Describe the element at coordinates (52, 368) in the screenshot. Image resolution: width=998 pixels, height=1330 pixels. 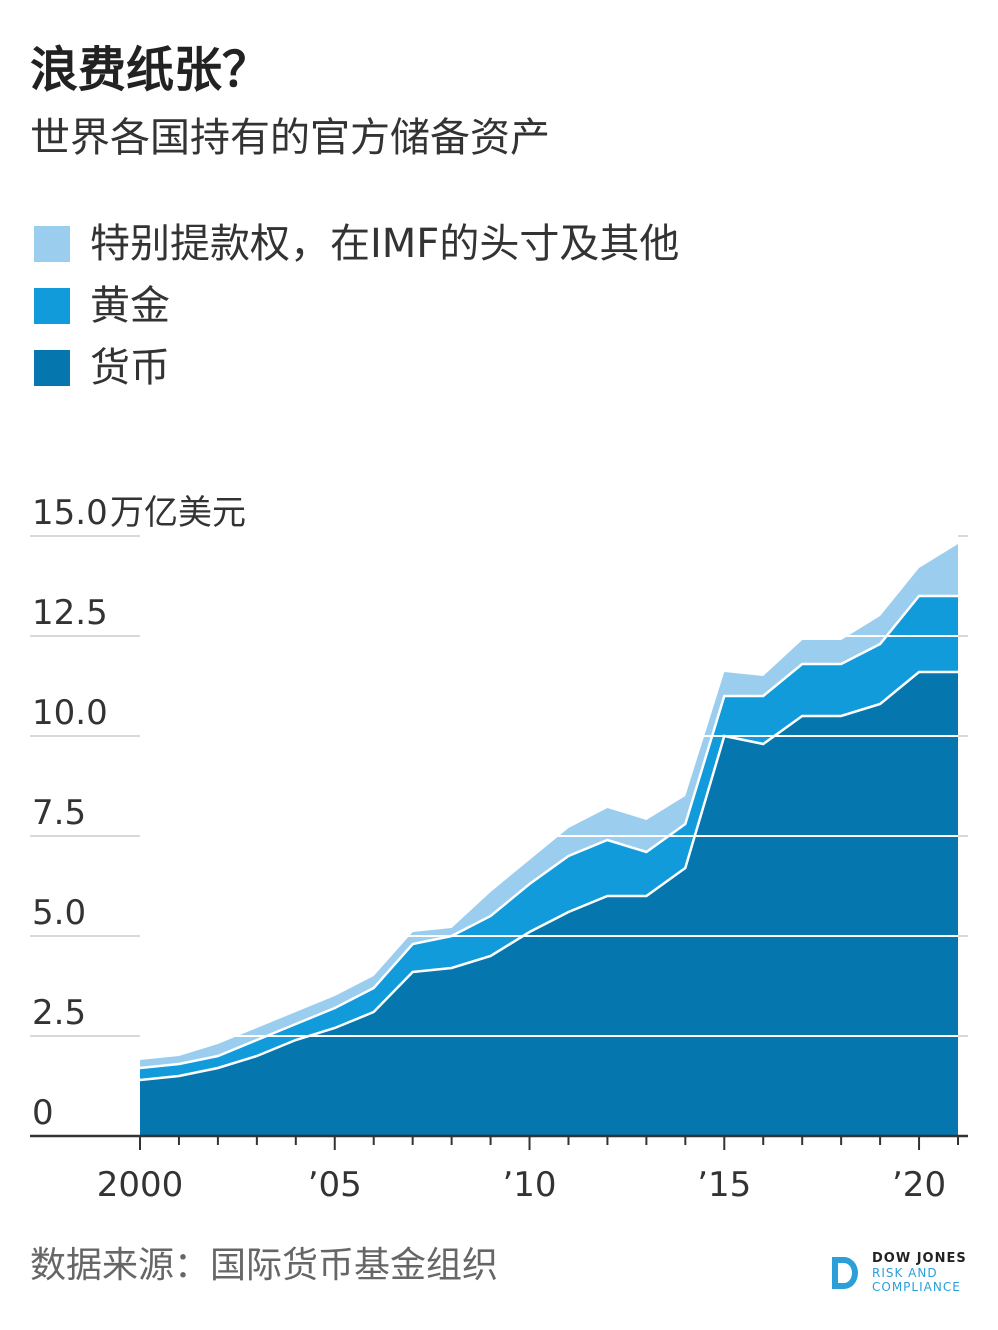
I see `legend-swatch-currency` at that location.